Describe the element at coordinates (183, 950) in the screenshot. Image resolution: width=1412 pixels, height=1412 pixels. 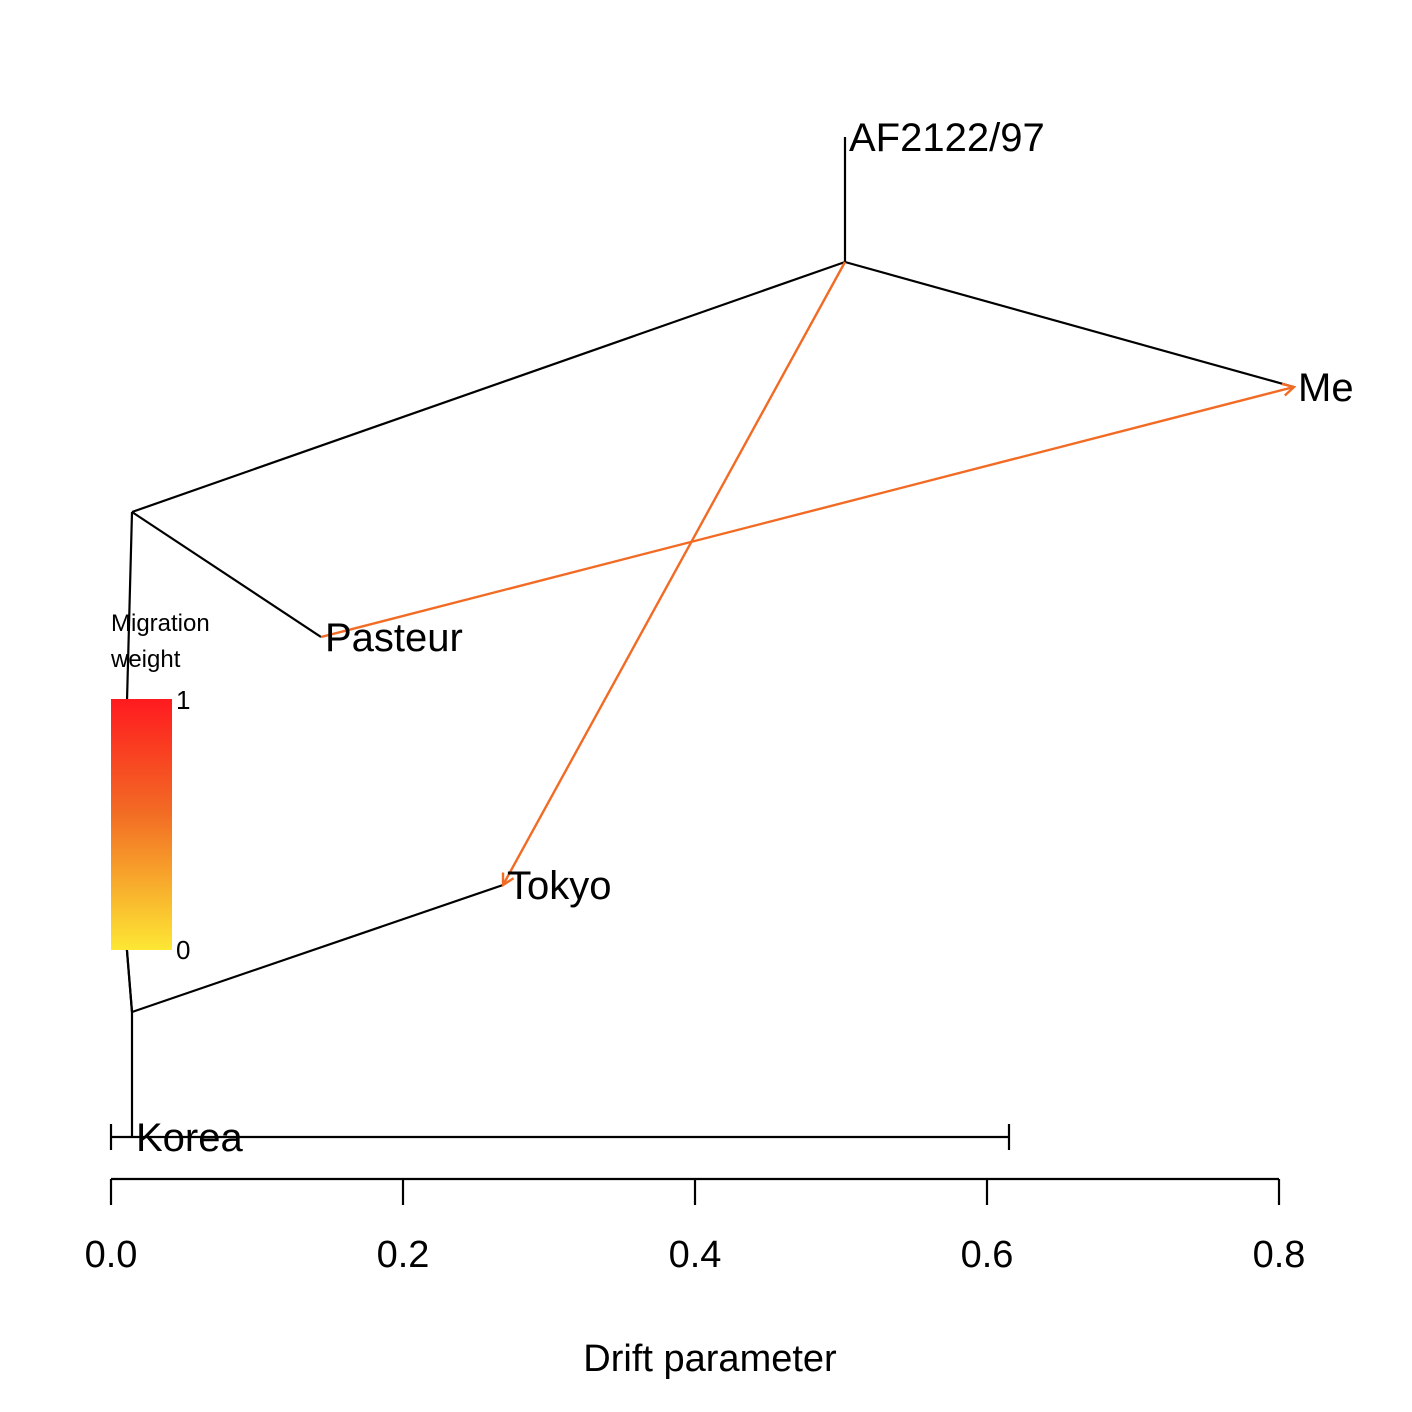
I see `legend-min-label: 0` at that location.